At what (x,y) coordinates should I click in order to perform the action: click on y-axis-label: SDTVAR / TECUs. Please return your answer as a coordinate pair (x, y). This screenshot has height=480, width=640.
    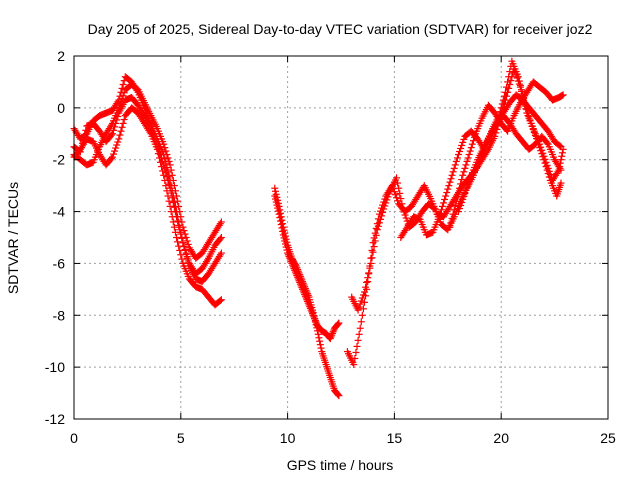
    Looking at the image, I should click on (13, 238).